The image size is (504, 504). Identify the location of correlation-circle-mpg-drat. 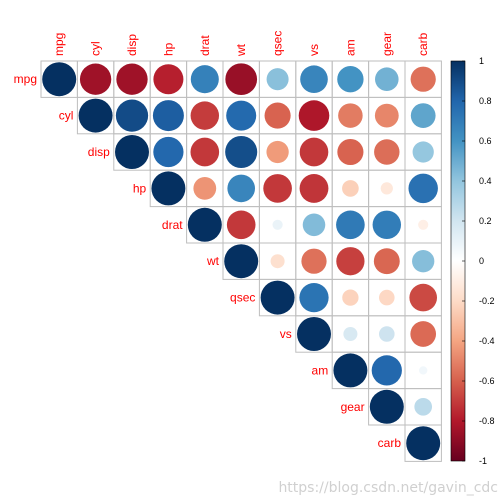
(204, 79).